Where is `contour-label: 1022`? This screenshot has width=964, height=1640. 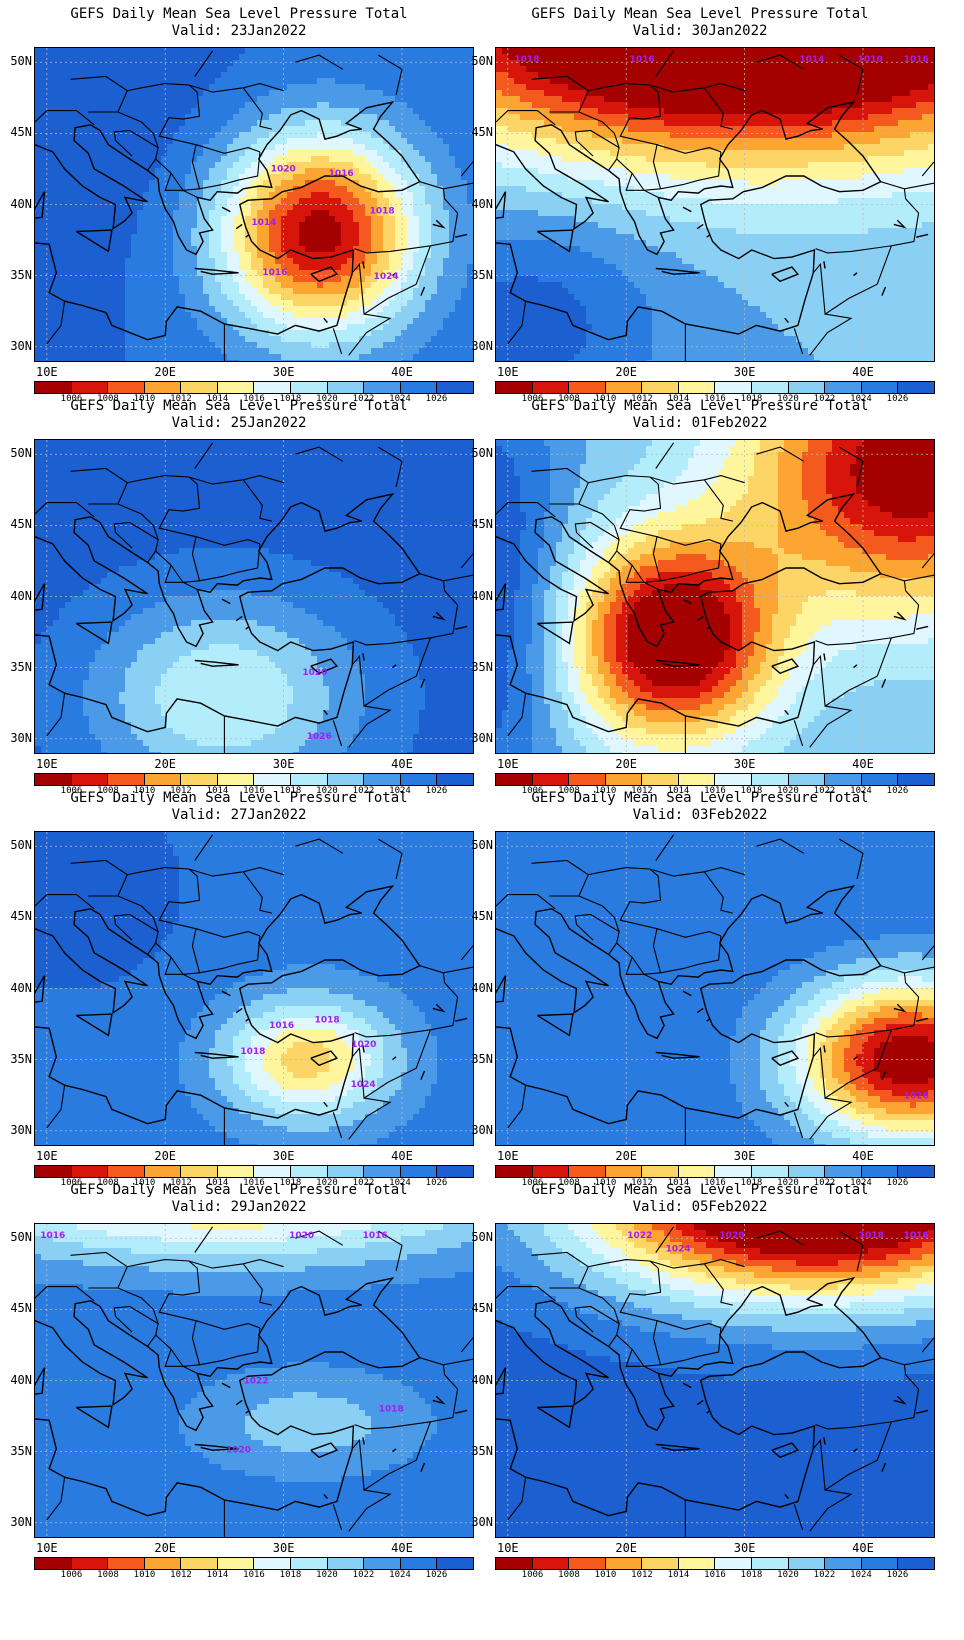 contour-label: 1022 is located at coordinates (639, 1236).